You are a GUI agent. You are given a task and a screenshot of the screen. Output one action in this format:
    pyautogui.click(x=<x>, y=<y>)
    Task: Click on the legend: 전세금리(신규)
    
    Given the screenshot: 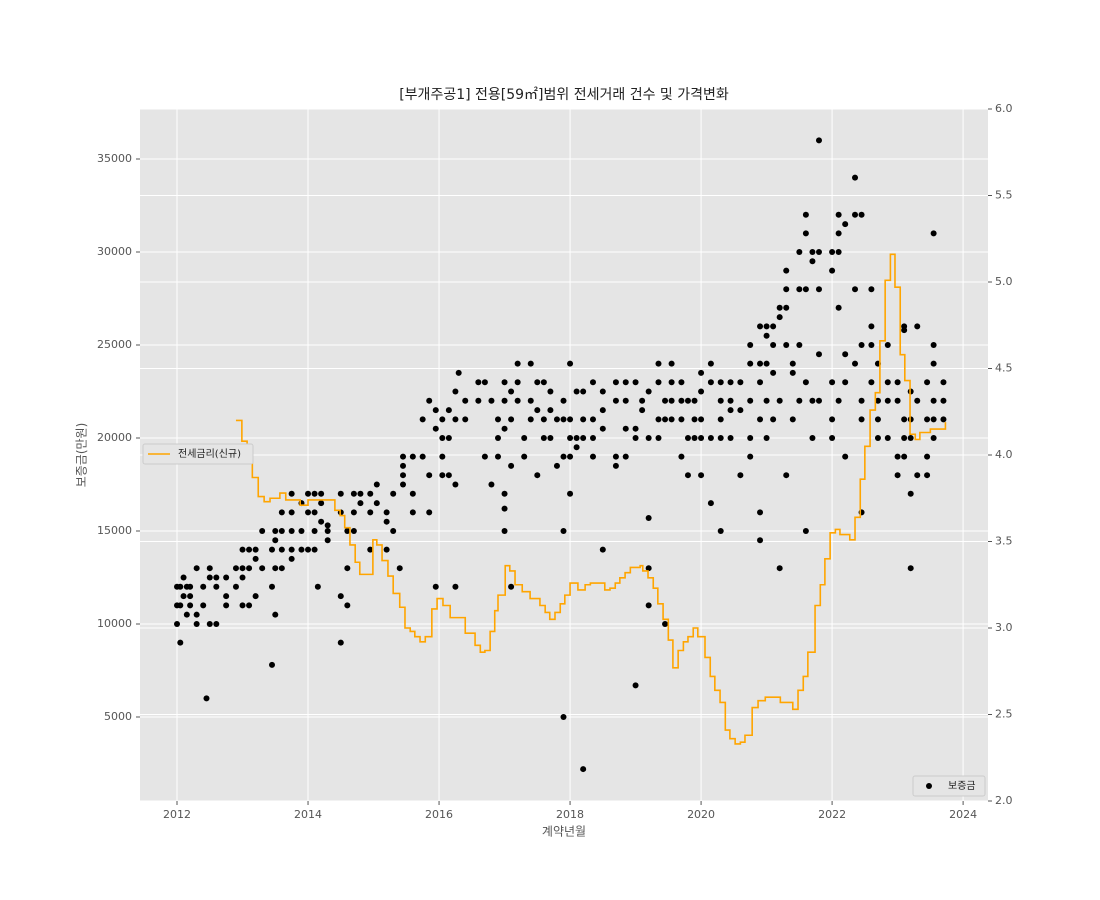 What is the action you would take?
    pyautogui.click(x=198, y=454)
    